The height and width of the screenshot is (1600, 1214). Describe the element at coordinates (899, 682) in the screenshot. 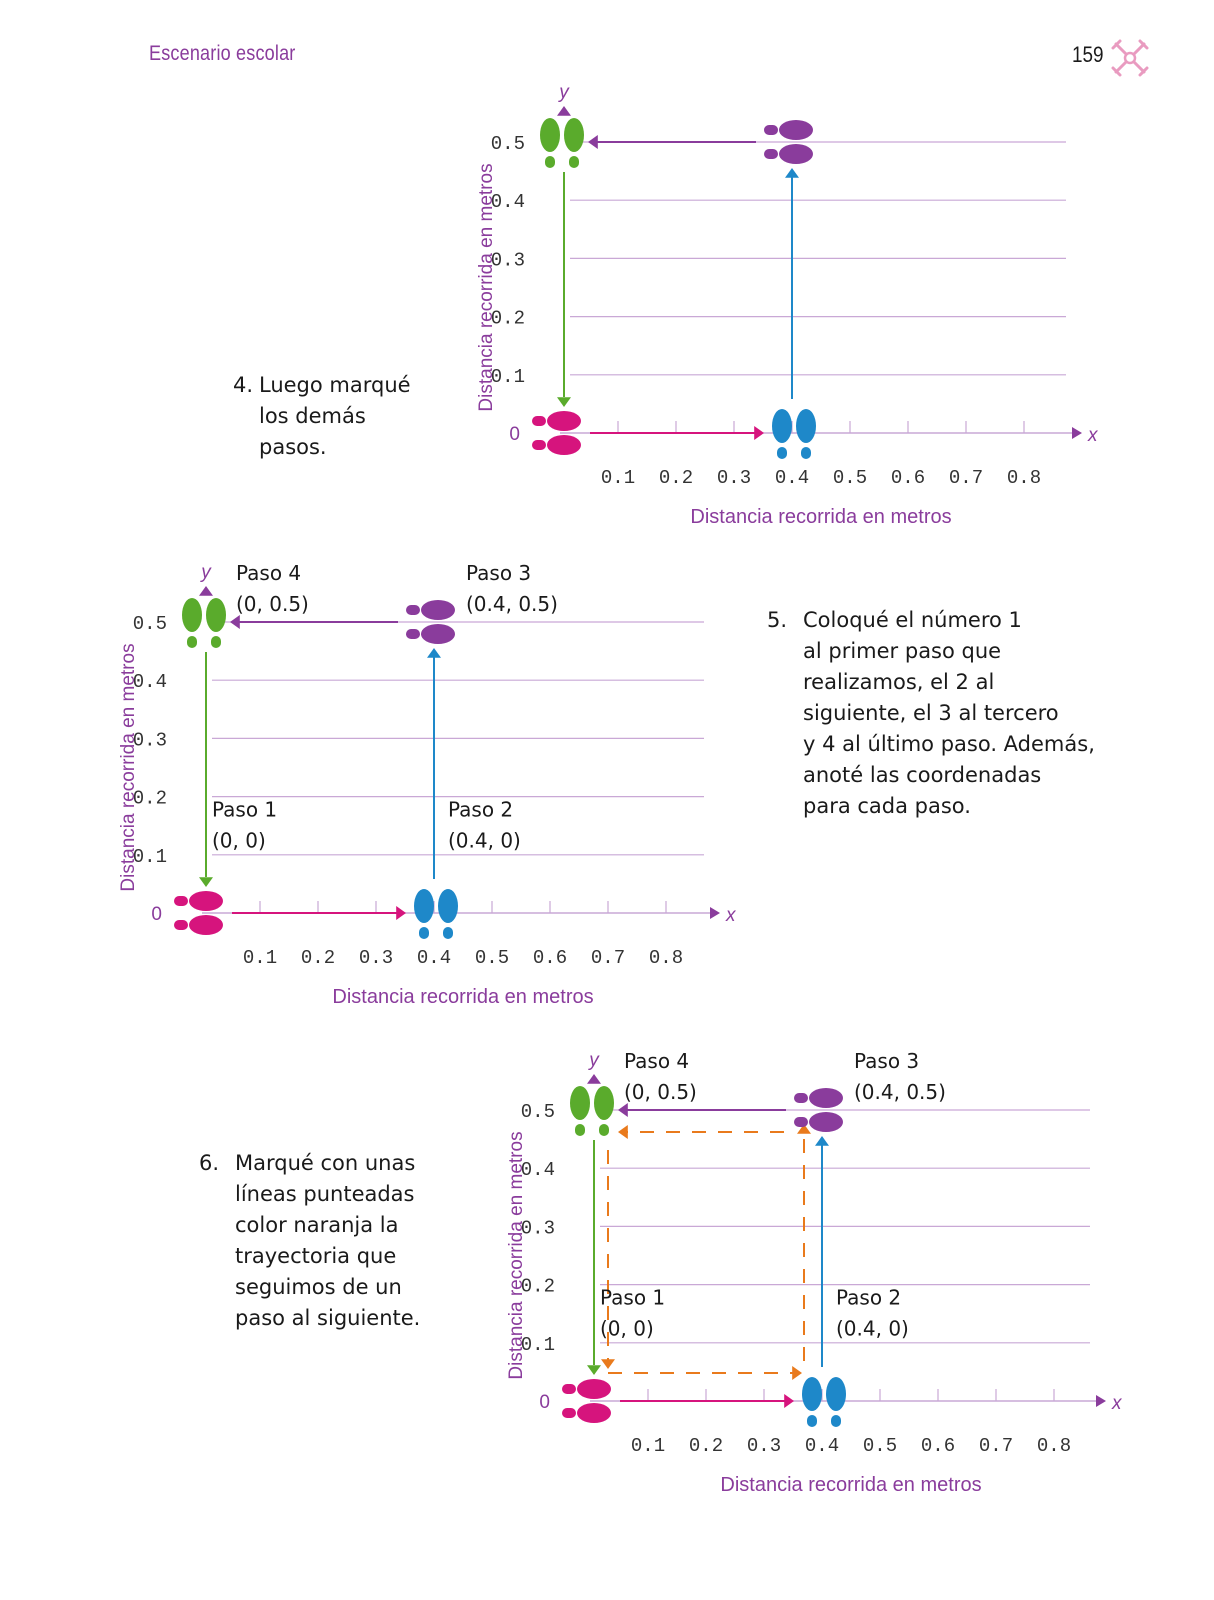

I see `instruction-line: realizamos, el 2 al` at that location.